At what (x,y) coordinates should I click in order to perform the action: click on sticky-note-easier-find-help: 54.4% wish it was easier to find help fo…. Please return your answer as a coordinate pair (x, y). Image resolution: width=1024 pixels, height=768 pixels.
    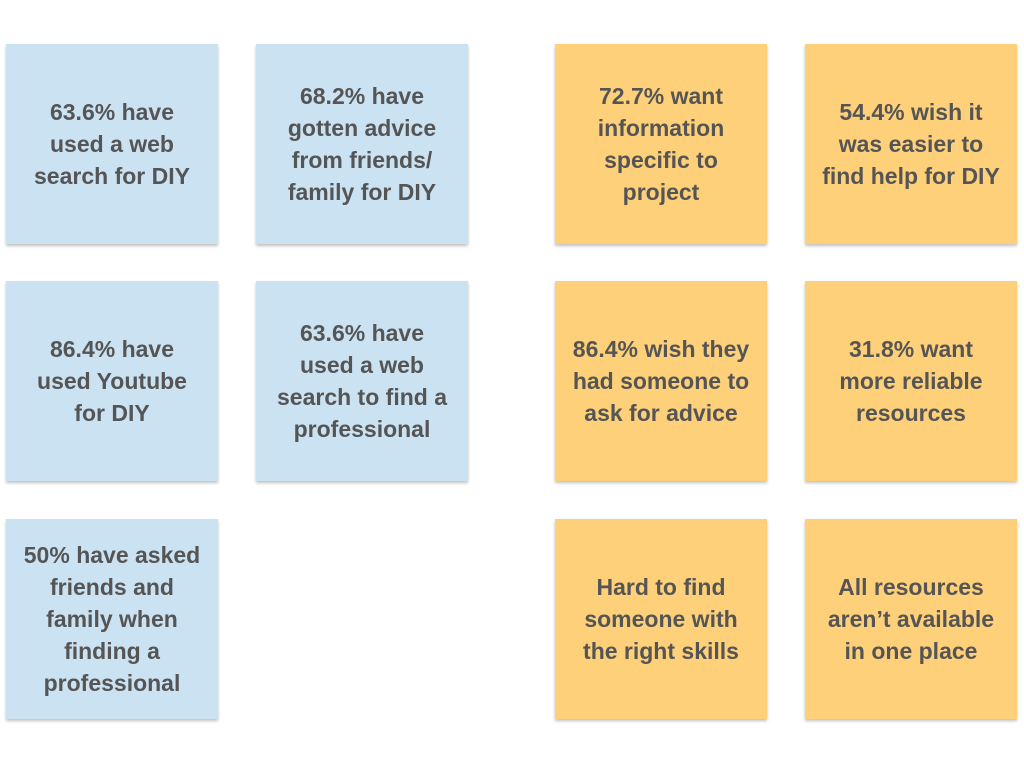
    Looking at the image, I should click on (911, 144).